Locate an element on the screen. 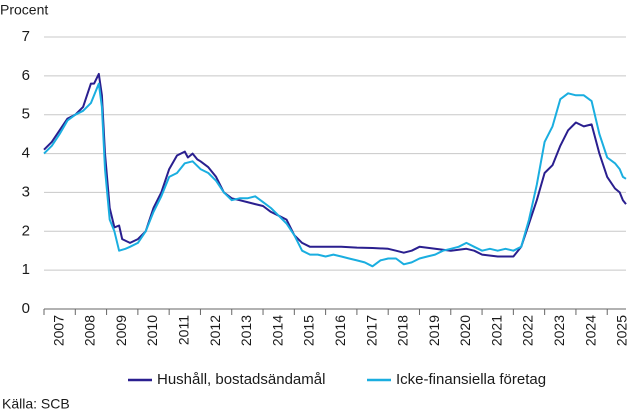 Image resolution: width=643 pixels, height=416 pixels. y-tick-label: 2 is located at coordinates (26, 230).